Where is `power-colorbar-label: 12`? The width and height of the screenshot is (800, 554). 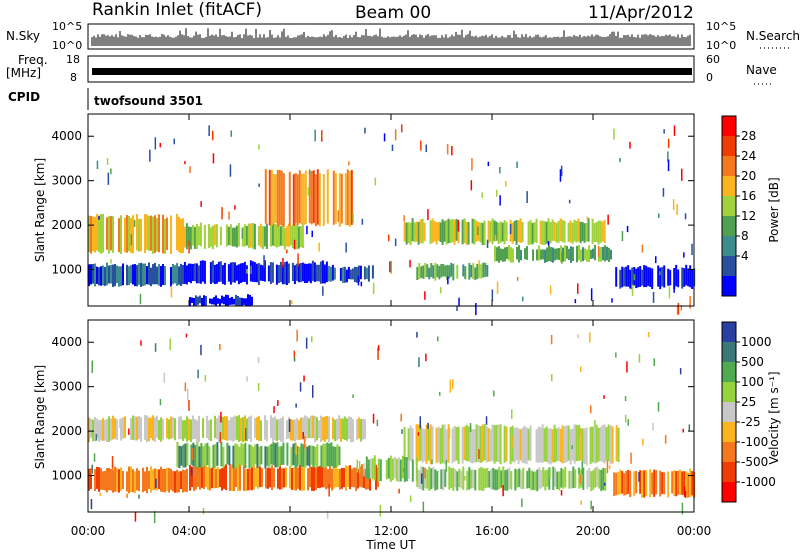 power-colorbar-label: 12 is located at coordinates (748, 216).